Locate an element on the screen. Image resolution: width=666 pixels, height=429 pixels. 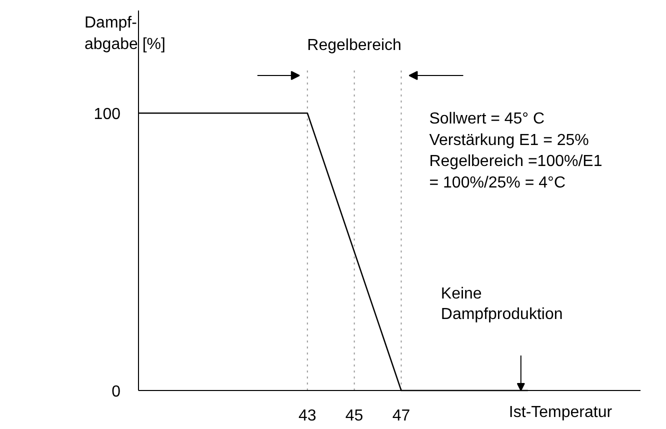
x-tick-label: 43 is located at coordinates (307, 416).